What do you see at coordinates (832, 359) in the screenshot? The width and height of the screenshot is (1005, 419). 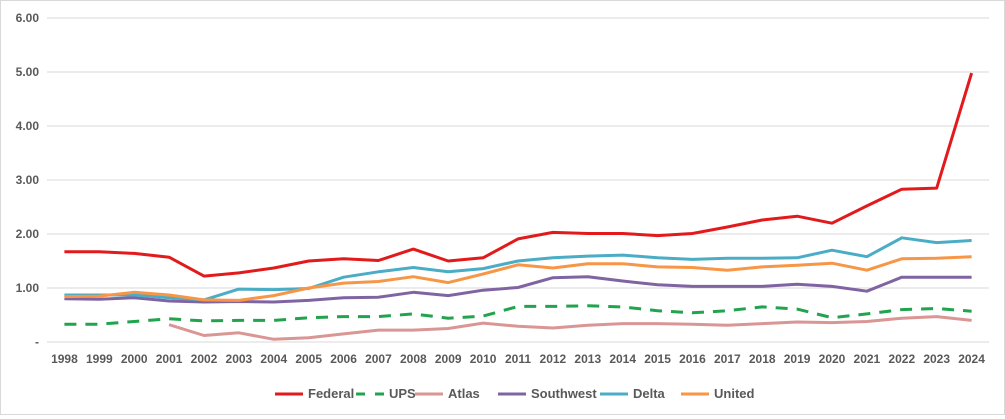 I see `x-tick-label: 2020` at bounding box center [832, 359].